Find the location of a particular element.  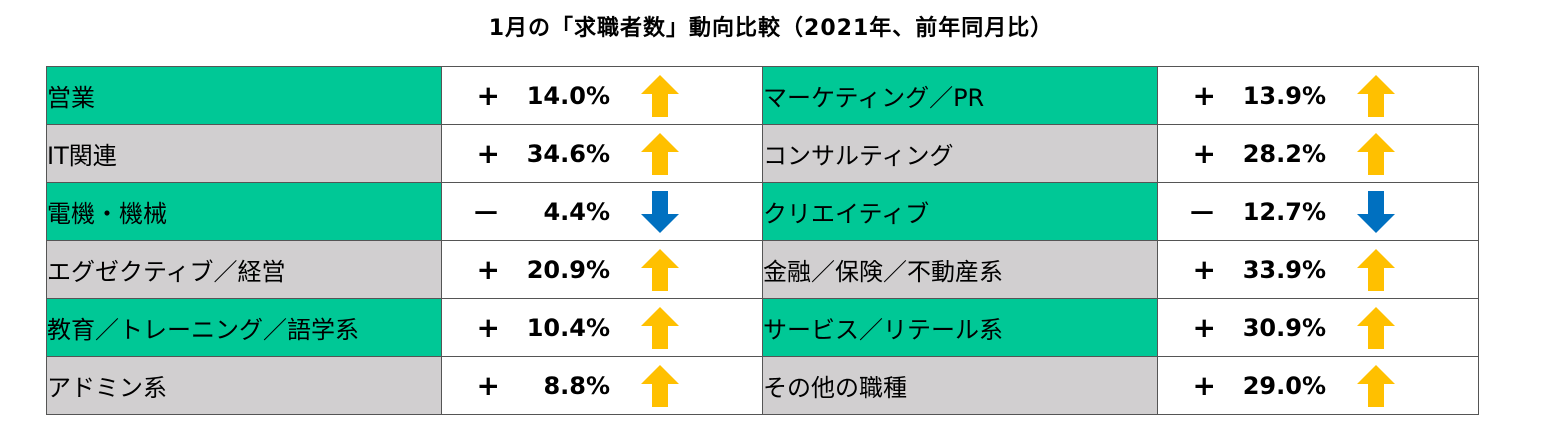

table-row: エグゼクティブ／経営 +20.9% 金融／保険／不動産系 +33.9% is located at coordinates (762, 269).